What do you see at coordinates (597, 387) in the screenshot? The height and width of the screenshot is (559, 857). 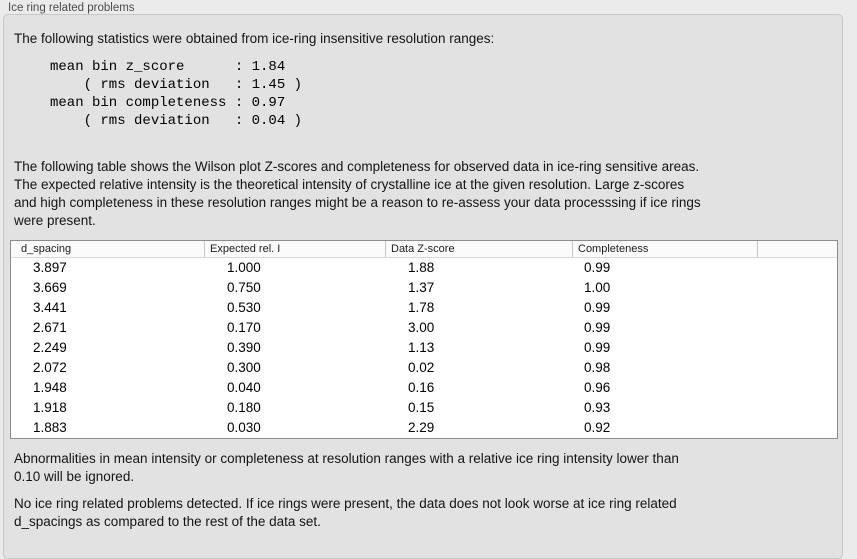 I see `table-cell: 0.96` at bounding box center [597, 387].